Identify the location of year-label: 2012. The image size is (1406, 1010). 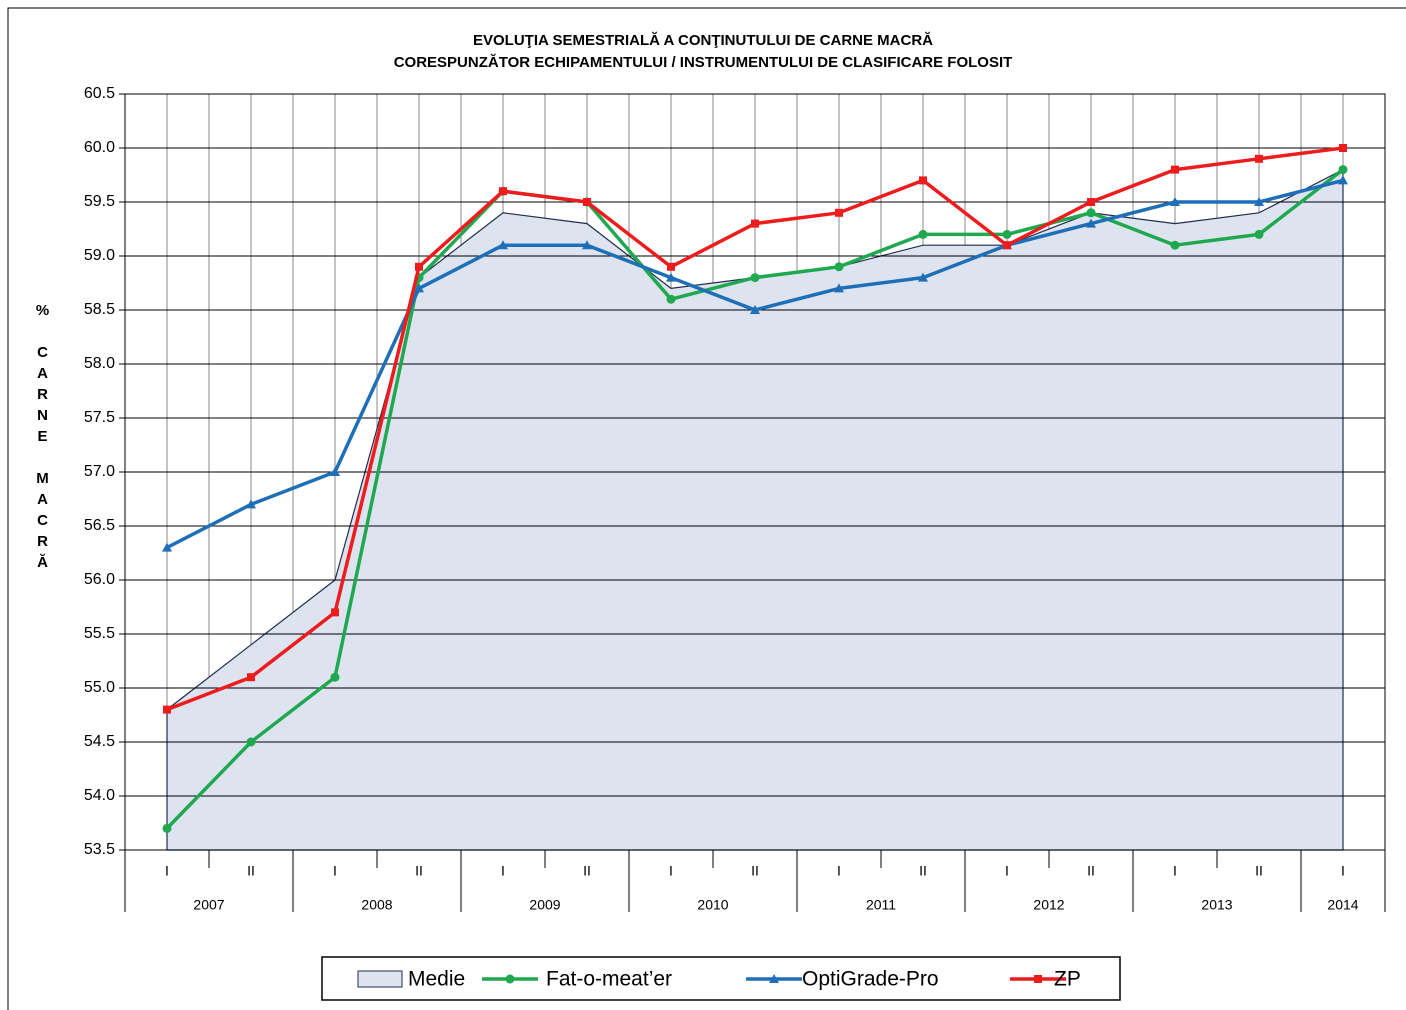
(1048, 905).